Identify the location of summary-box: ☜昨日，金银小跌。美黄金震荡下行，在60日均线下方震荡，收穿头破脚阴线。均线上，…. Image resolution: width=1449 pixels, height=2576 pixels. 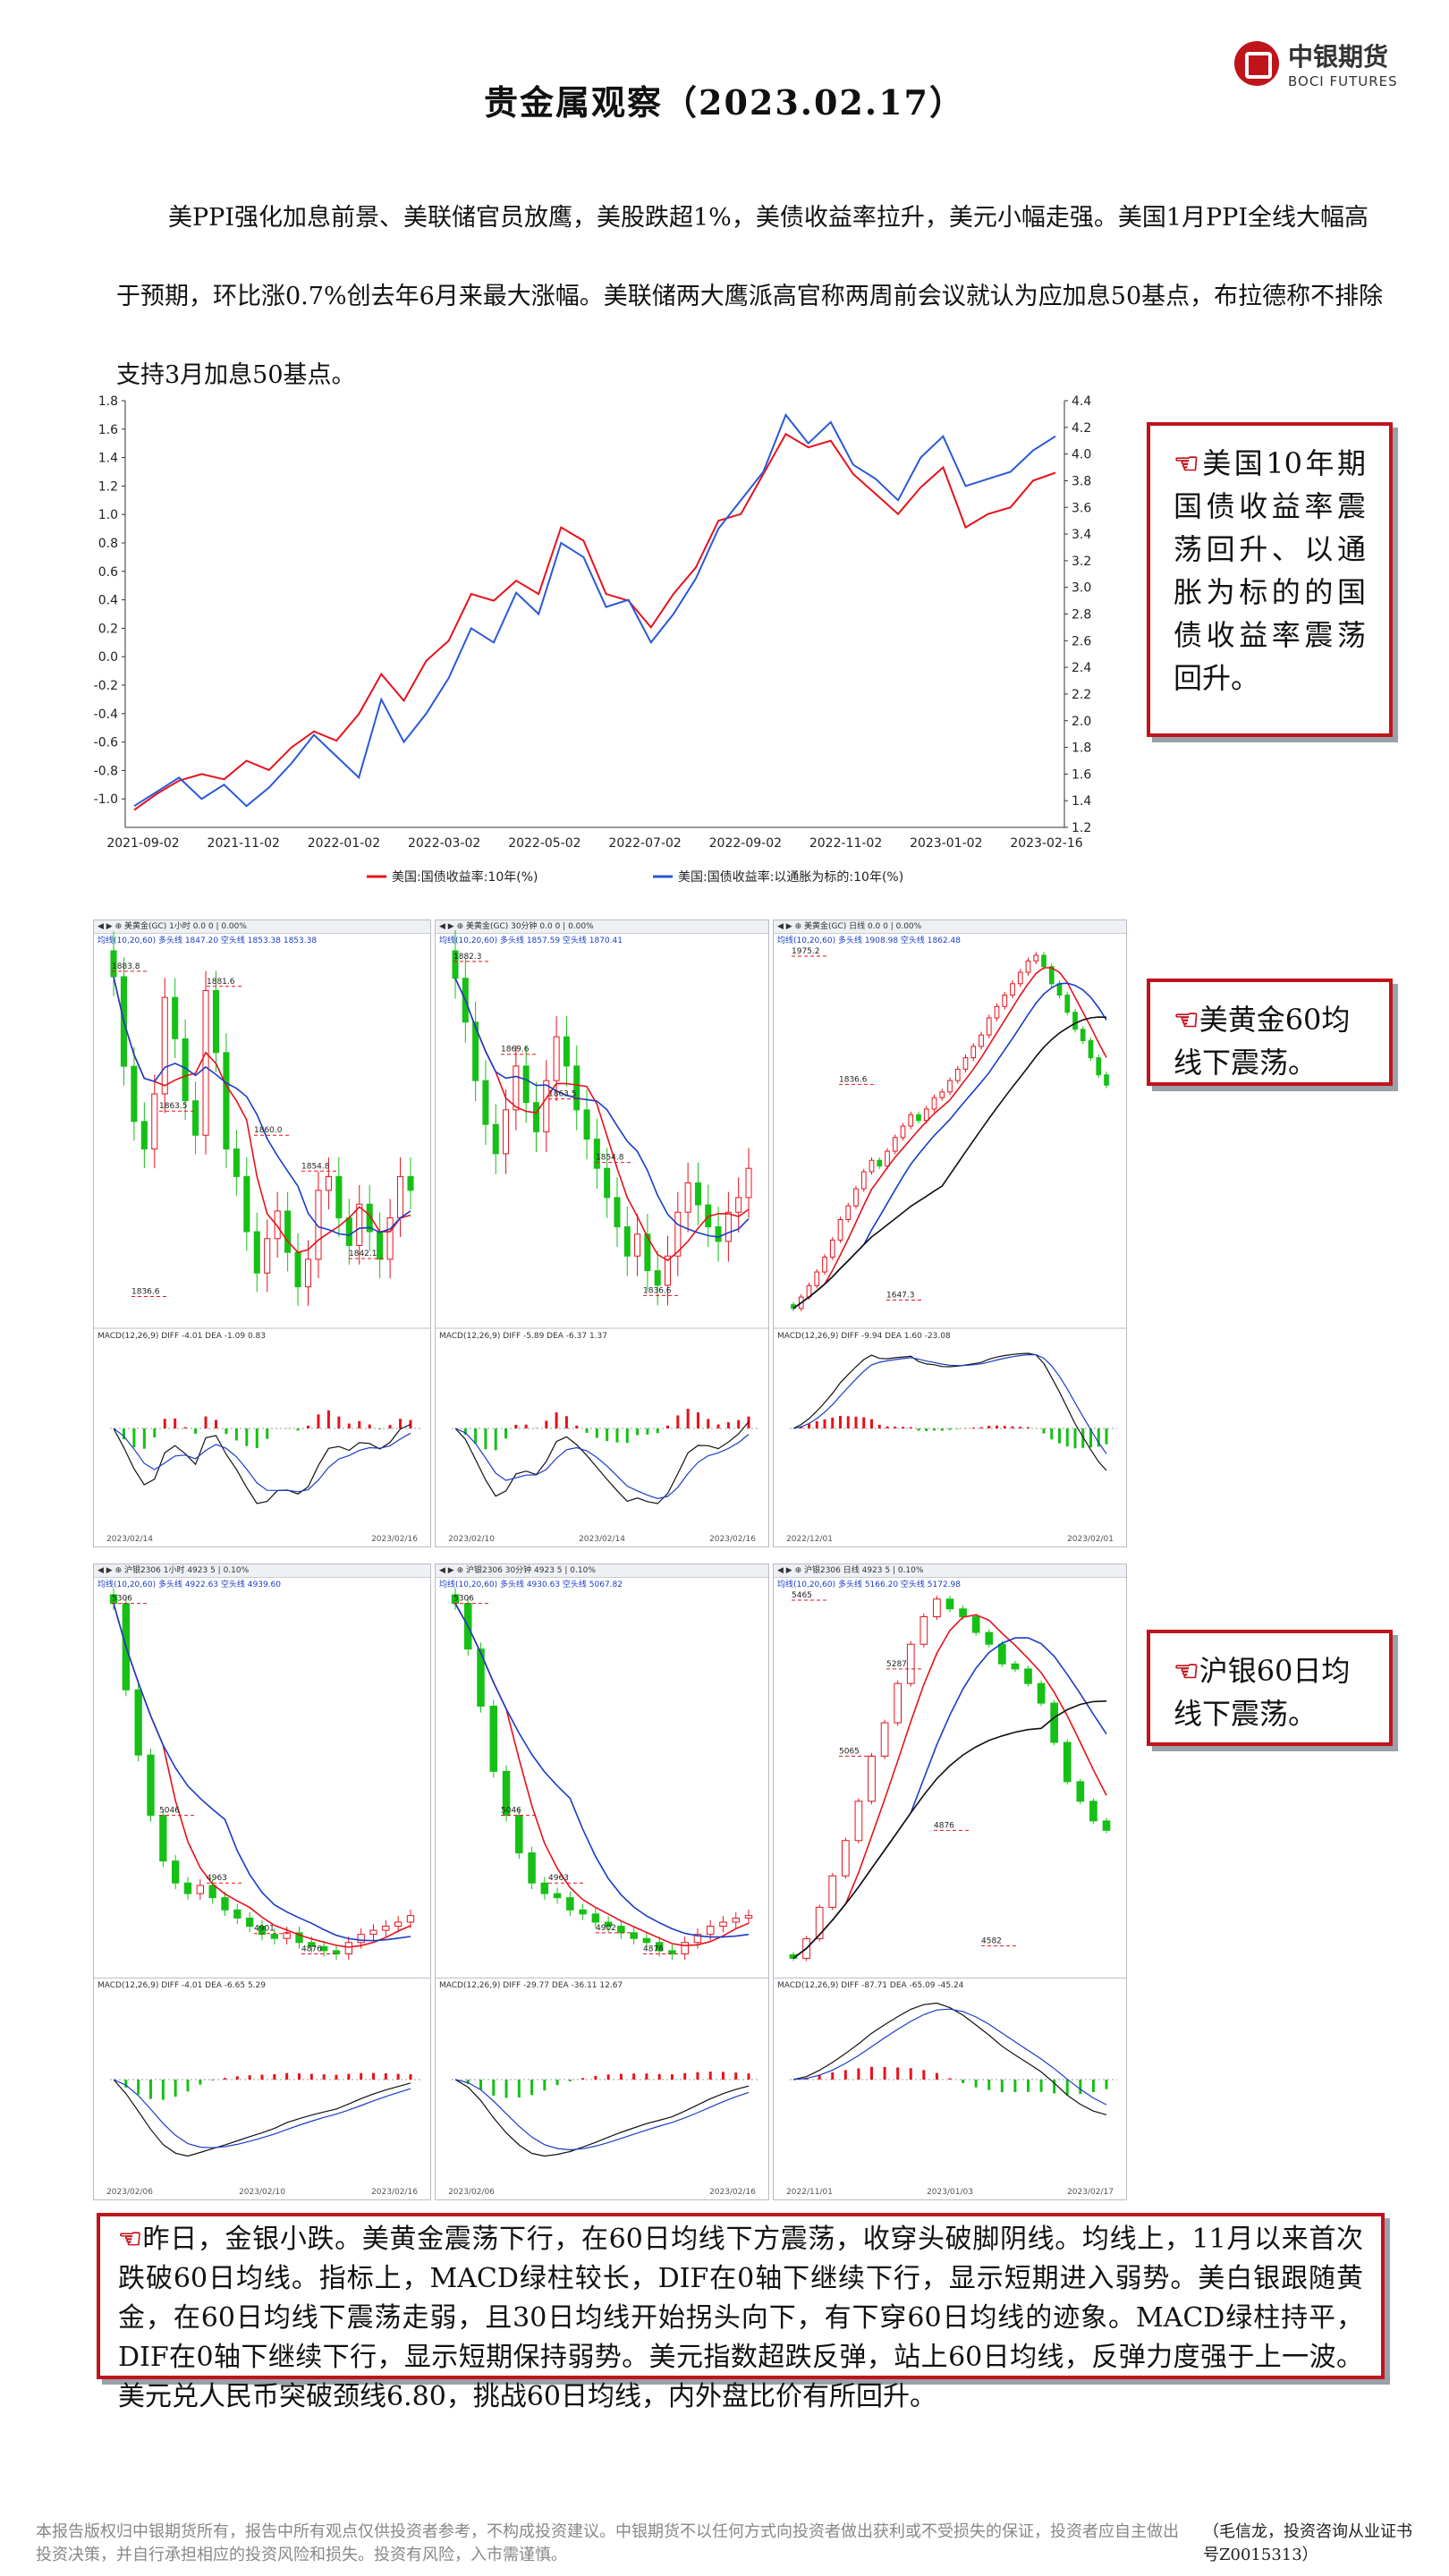
(741, 2312).